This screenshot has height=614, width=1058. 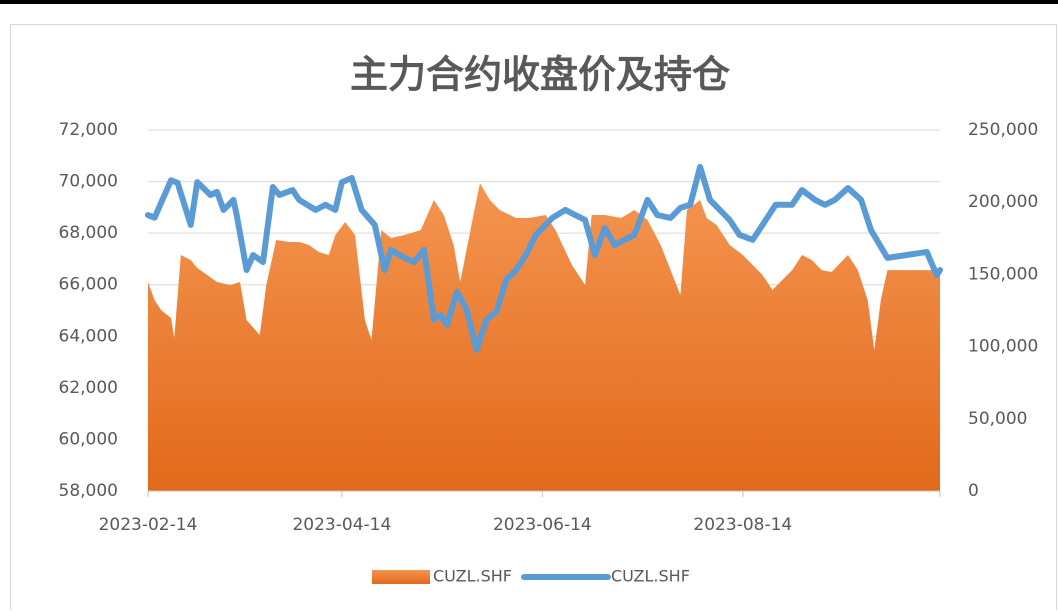 I want to click on y-tick-label: 62,000, so click(x=88, y=388).